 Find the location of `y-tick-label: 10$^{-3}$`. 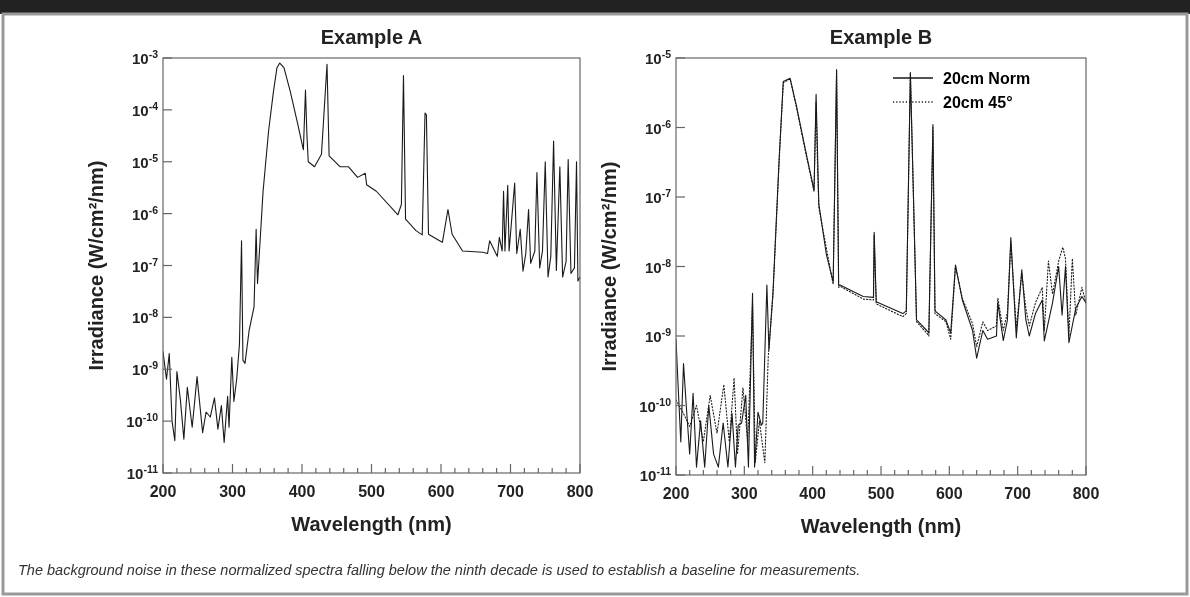

y-tick-label: 10$^{-3}$ is located at coordinates (145, 57).